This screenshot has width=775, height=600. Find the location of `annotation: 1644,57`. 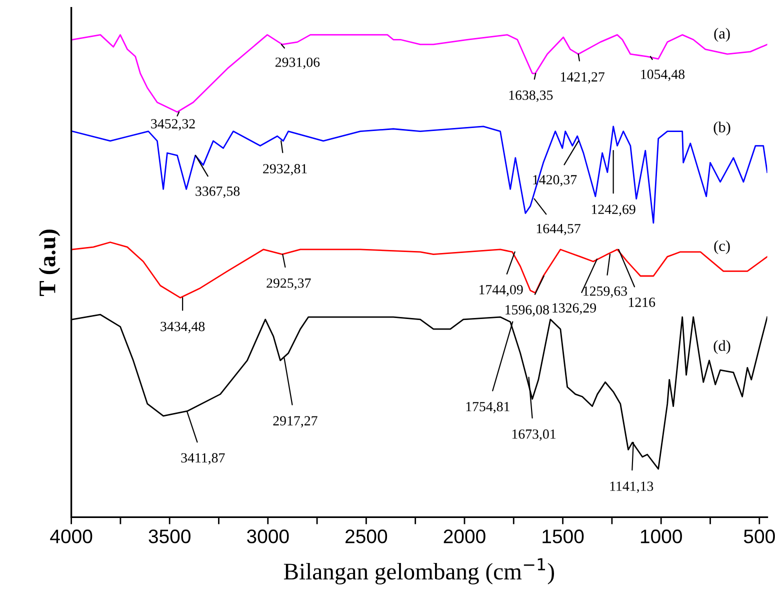

annotation: 1644,57 is located at coordinates (558, 230).